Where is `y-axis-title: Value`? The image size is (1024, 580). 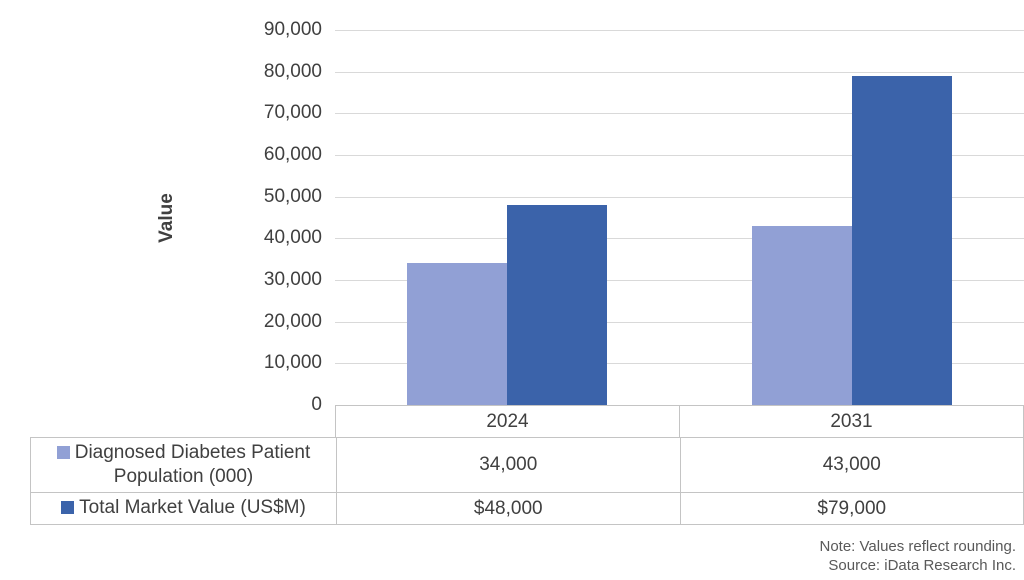 y-axis-title: Value is located at coordinates (166, 218).